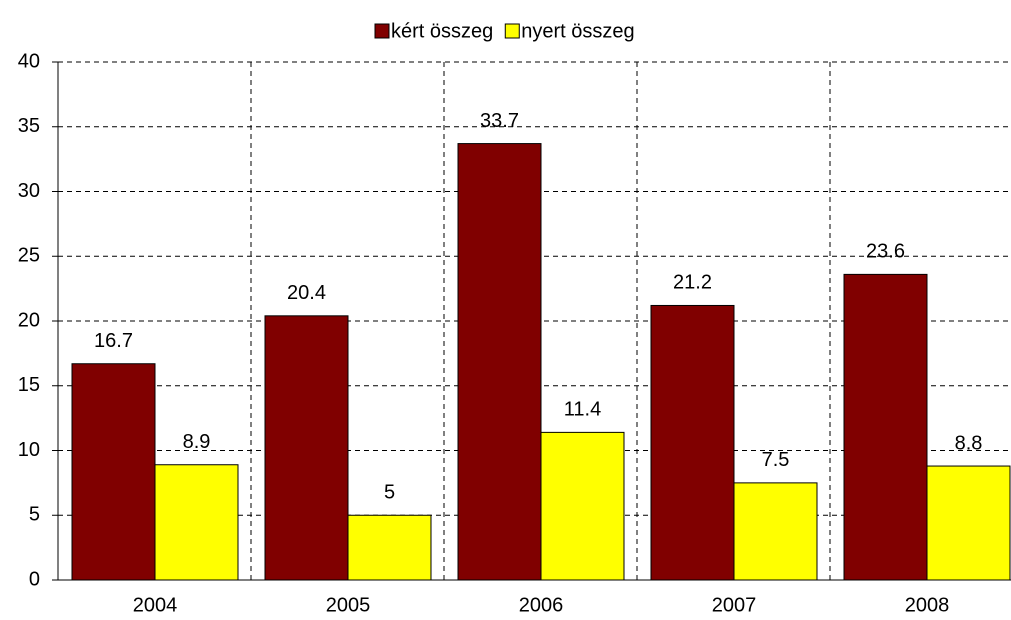  I want to click on legend-label: nyert összeg, so click(577, 31).